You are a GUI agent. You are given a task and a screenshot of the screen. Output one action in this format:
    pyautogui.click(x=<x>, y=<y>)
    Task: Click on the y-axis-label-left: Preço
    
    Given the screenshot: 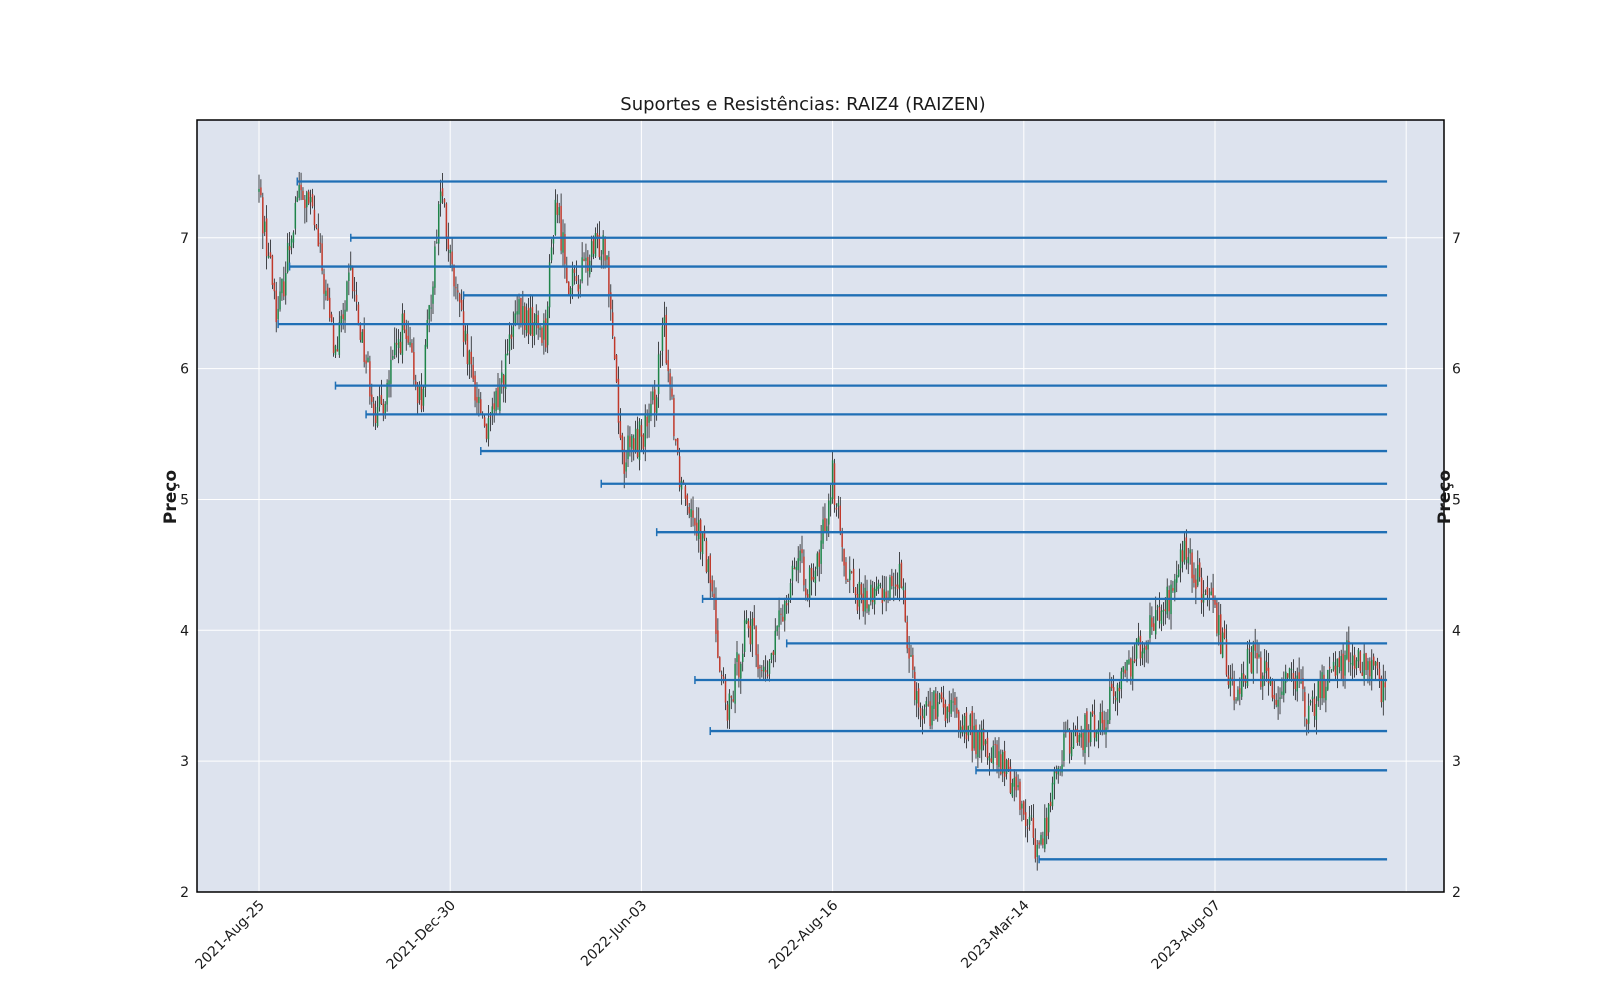 What is the action you would take?
    pyautogui.click(x=171, y=497)
    